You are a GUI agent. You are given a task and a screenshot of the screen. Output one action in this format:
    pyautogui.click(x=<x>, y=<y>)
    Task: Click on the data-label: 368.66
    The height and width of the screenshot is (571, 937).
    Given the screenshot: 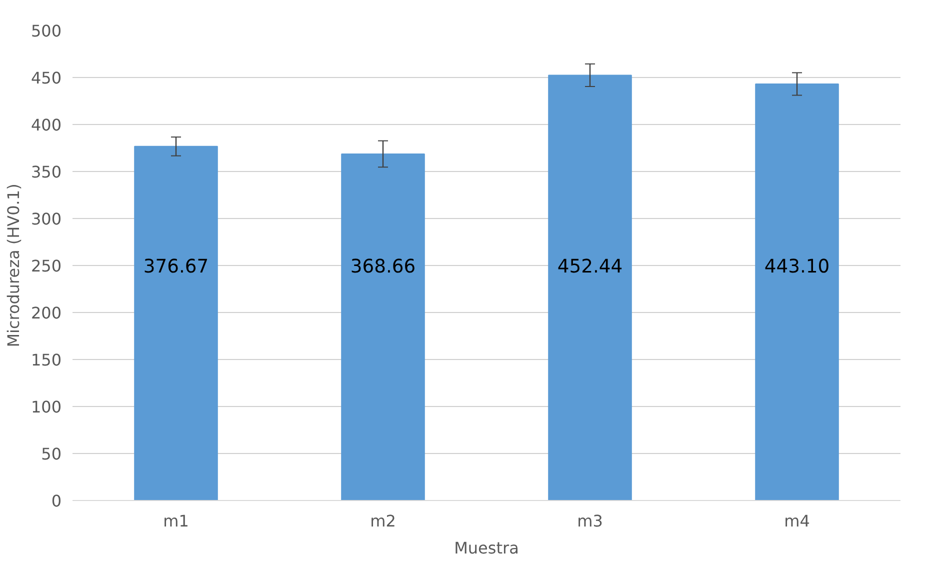 What is the action you would take?
    pyautogui.click(x=383, y=267)
    